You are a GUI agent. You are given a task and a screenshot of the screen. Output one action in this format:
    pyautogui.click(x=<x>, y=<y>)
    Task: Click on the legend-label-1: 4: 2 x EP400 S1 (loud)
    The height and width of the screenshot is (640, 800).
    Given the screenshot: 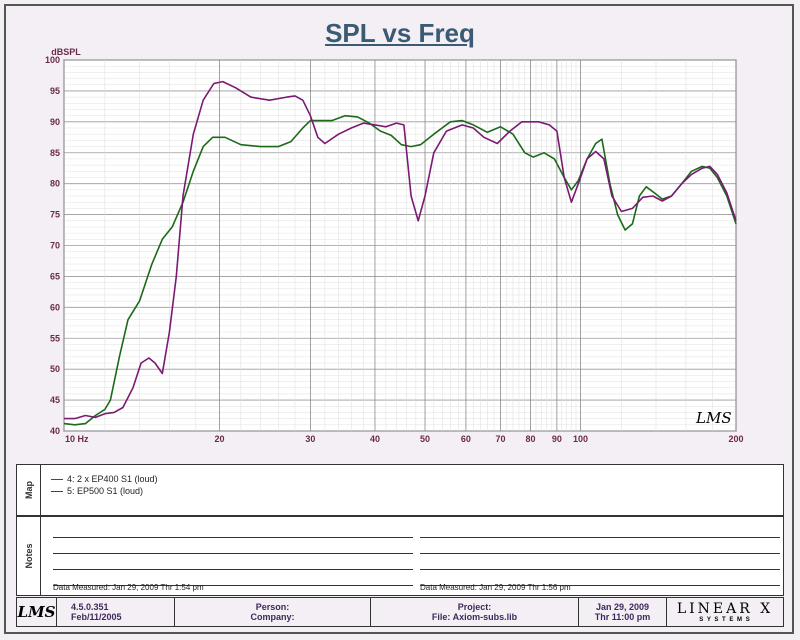 What is the action you would take?
    pyautogui.click(x=112, y=479)
    